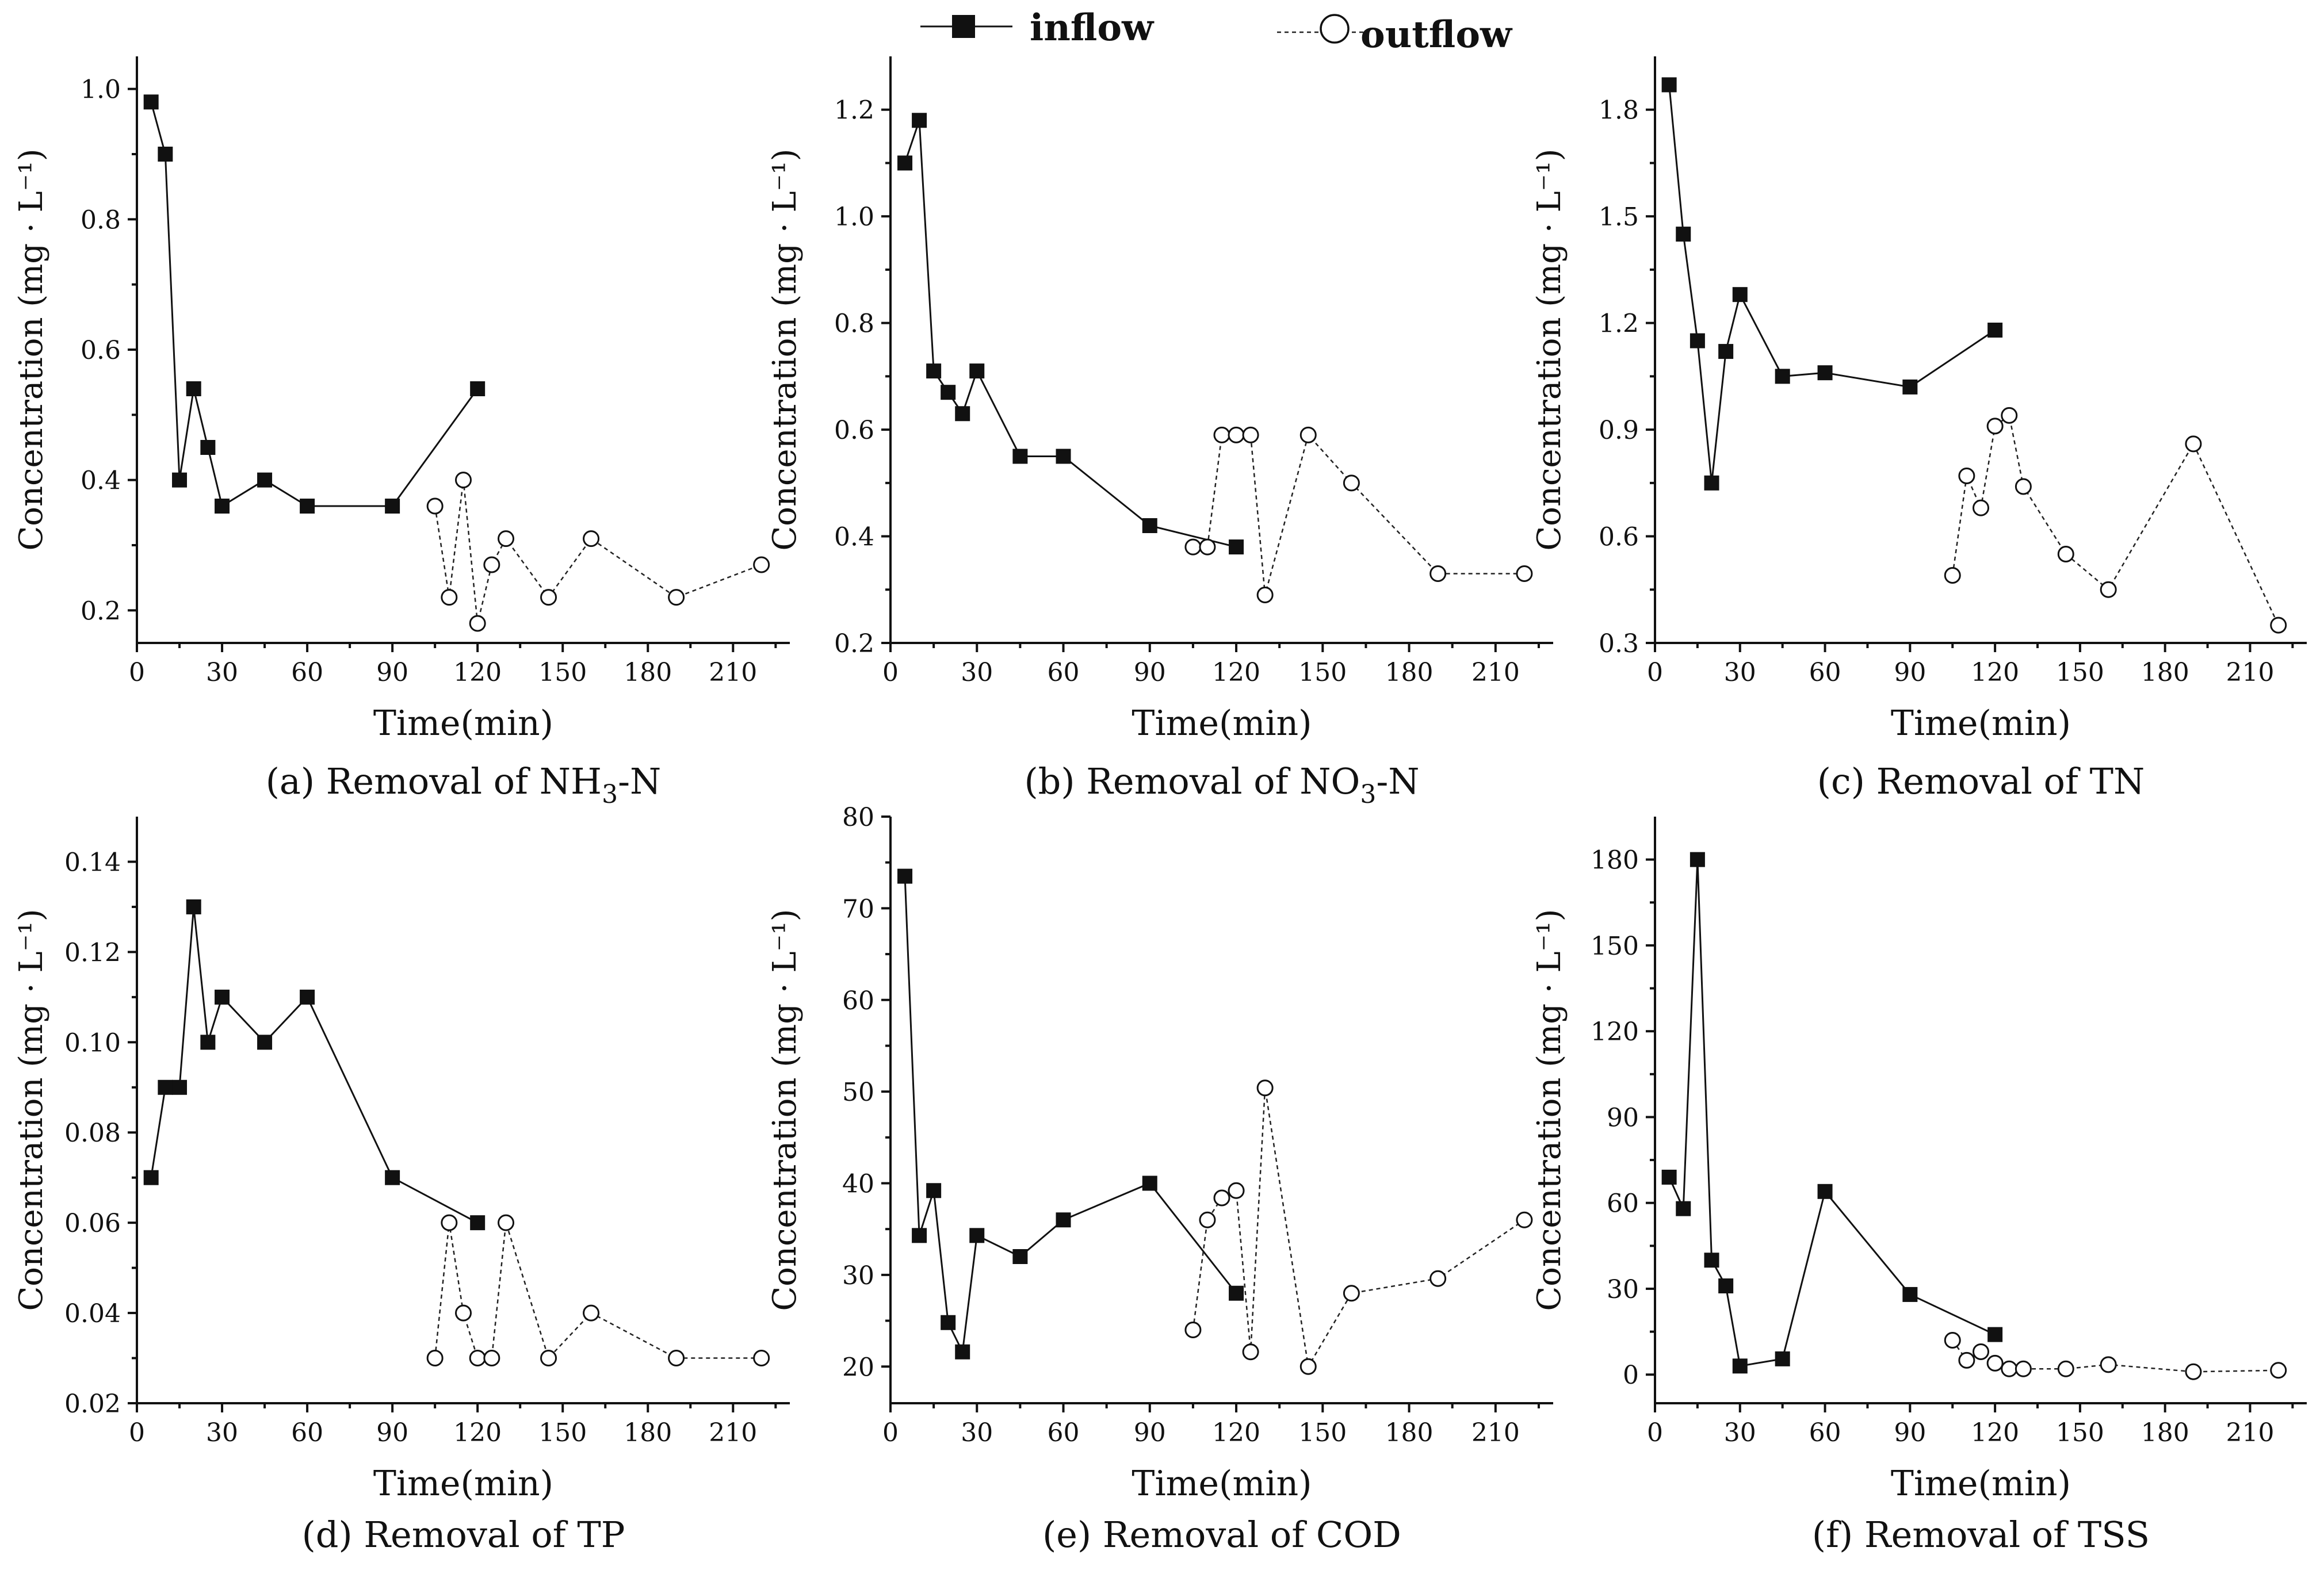  Describe the element at coordinates (92, 1313) in the screenshot. I see `y-tick-label: 0.04` at that location.